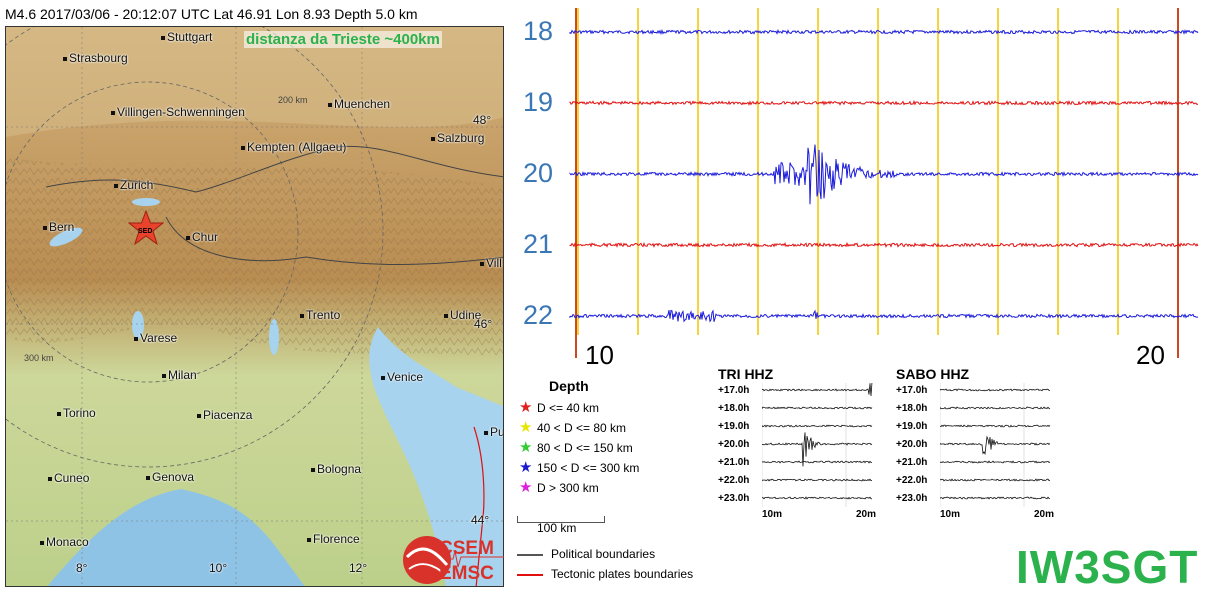 The image size is (1207, 594). Describe the element at coordinates (466, 548) in the screenshot. I see `svg-text: CSEM` at that location.